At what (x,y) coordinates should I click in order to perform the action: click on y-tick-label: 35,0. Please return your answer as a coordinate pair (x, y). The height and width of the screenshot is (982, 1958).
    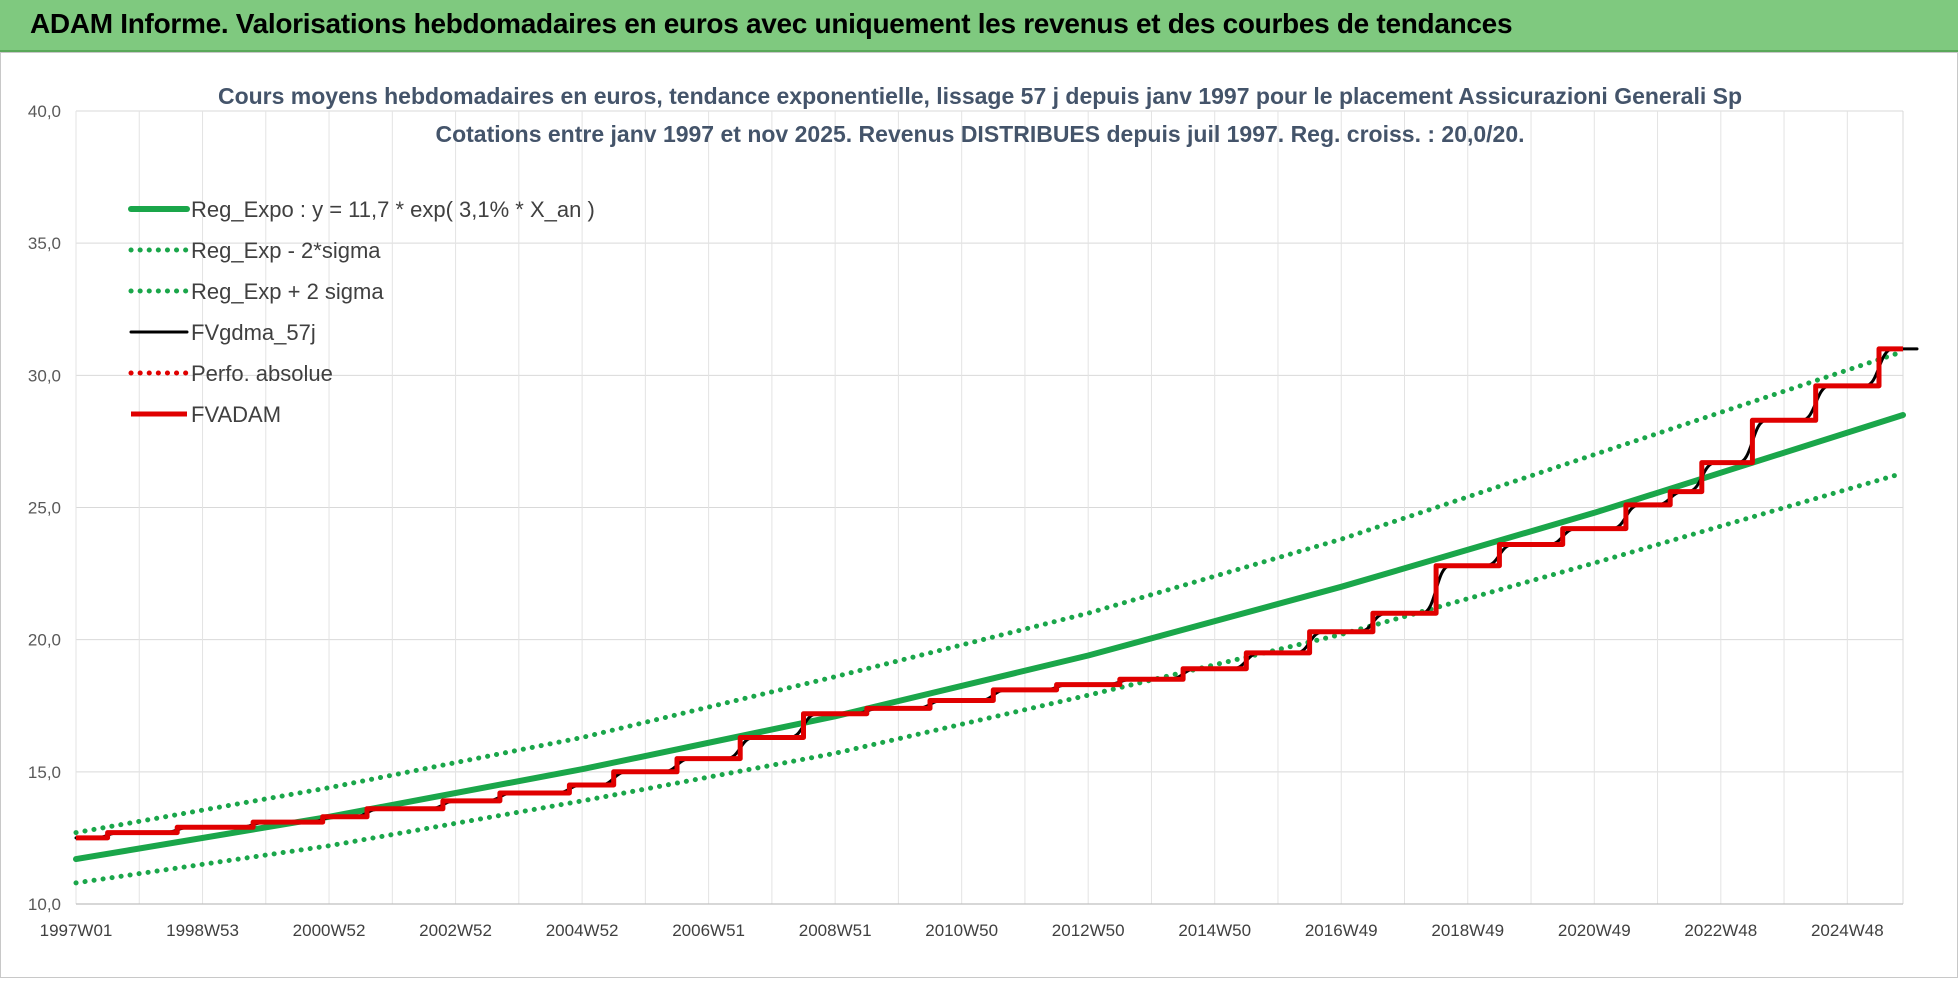
    Looking at the image, I should click on (44, 243).